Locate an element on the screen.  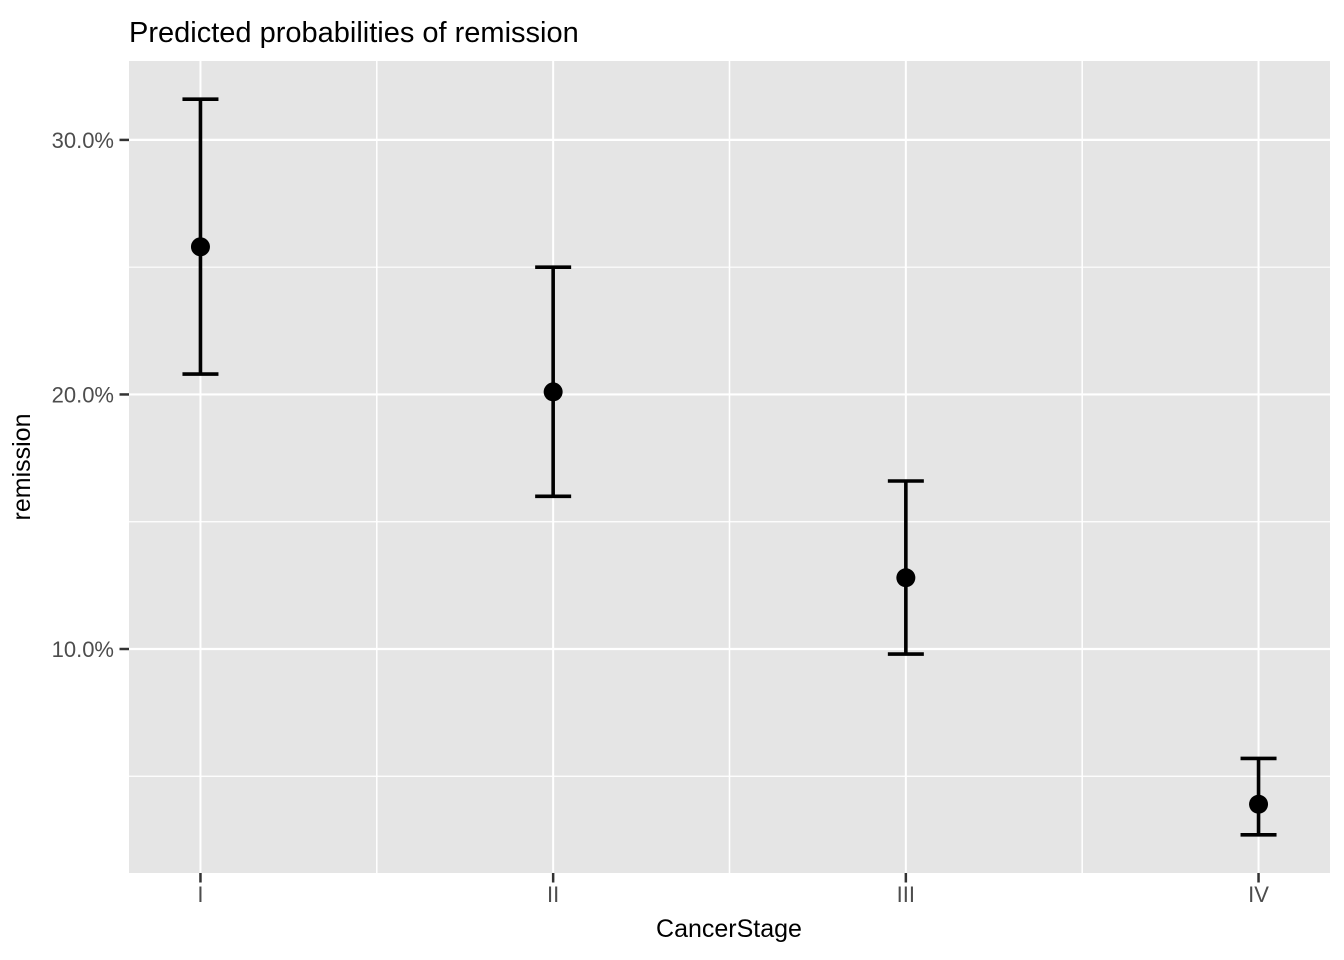
y-axis-tick-labels: 10.0% 20.0% 30.0% is located at coordinates (83, 395).